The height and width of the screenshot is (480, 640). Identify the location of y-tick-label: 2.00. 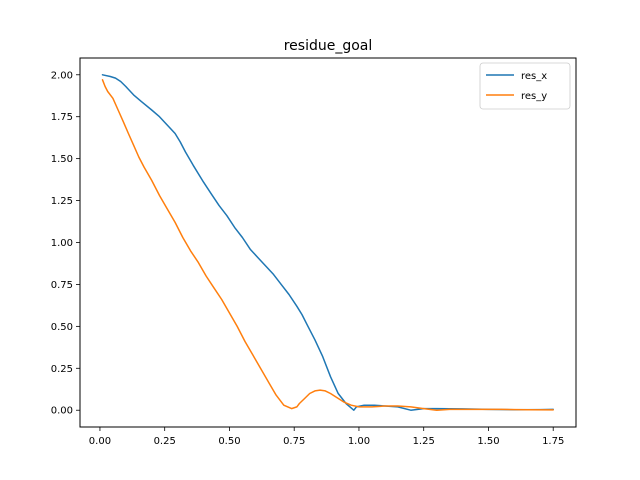
(62, 75).